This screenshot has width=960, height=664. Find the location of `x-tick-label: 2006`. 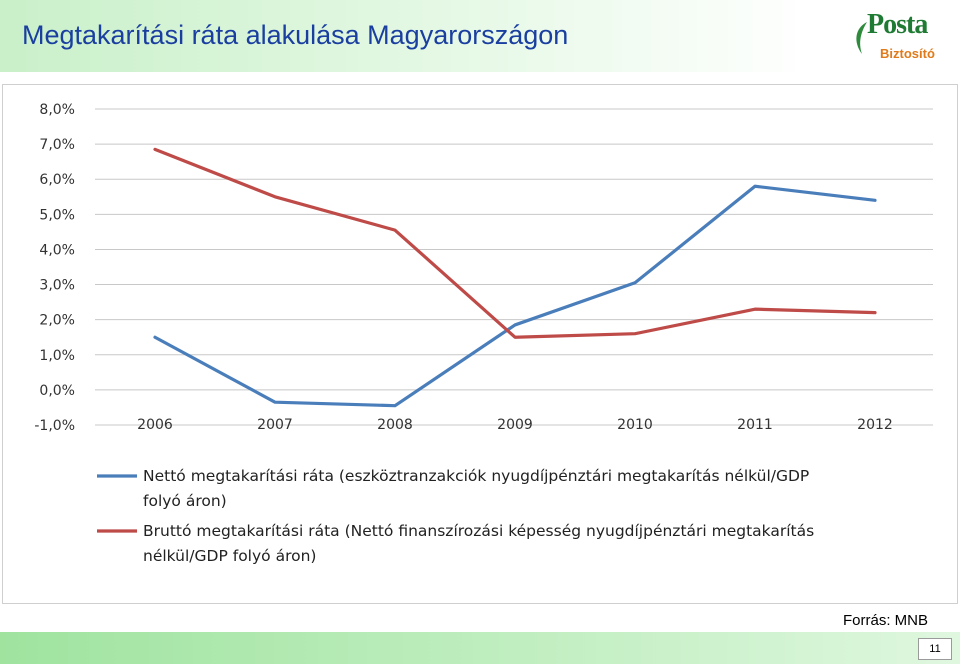

x-tick-label: 2006 is located at coordinates (155, 425).